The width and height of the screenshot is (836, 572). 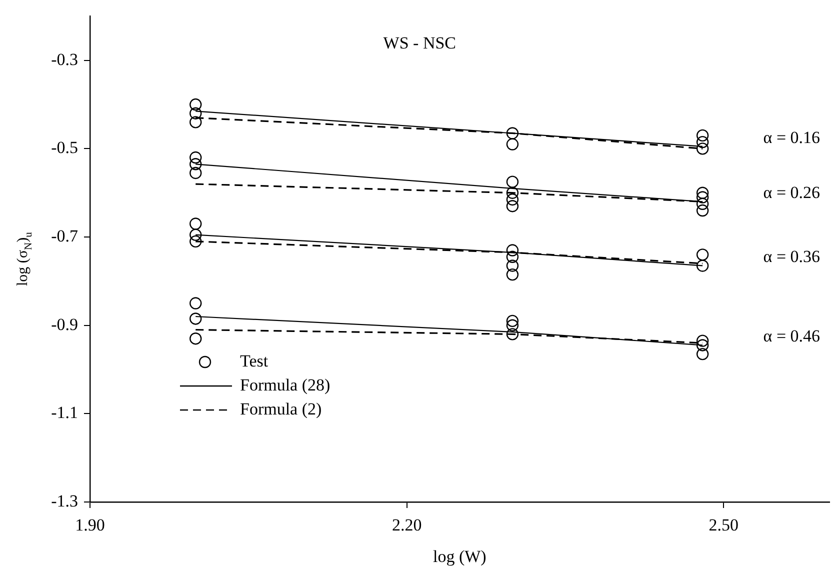 What do you see at coordinates (281, 408) in the screenshot?
I see `legend-label: Formula (2)` at bounding box center [281, 408].